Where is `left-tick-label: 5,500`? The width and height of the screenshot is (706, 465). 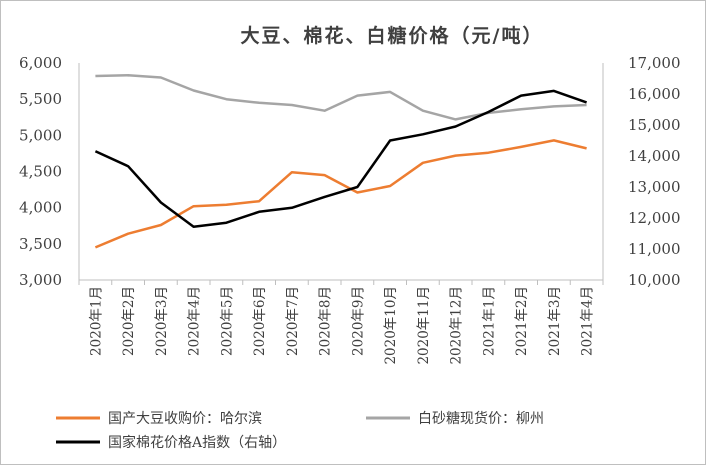 left-tick-label: 5,500 is located at coordinates (40, 99).